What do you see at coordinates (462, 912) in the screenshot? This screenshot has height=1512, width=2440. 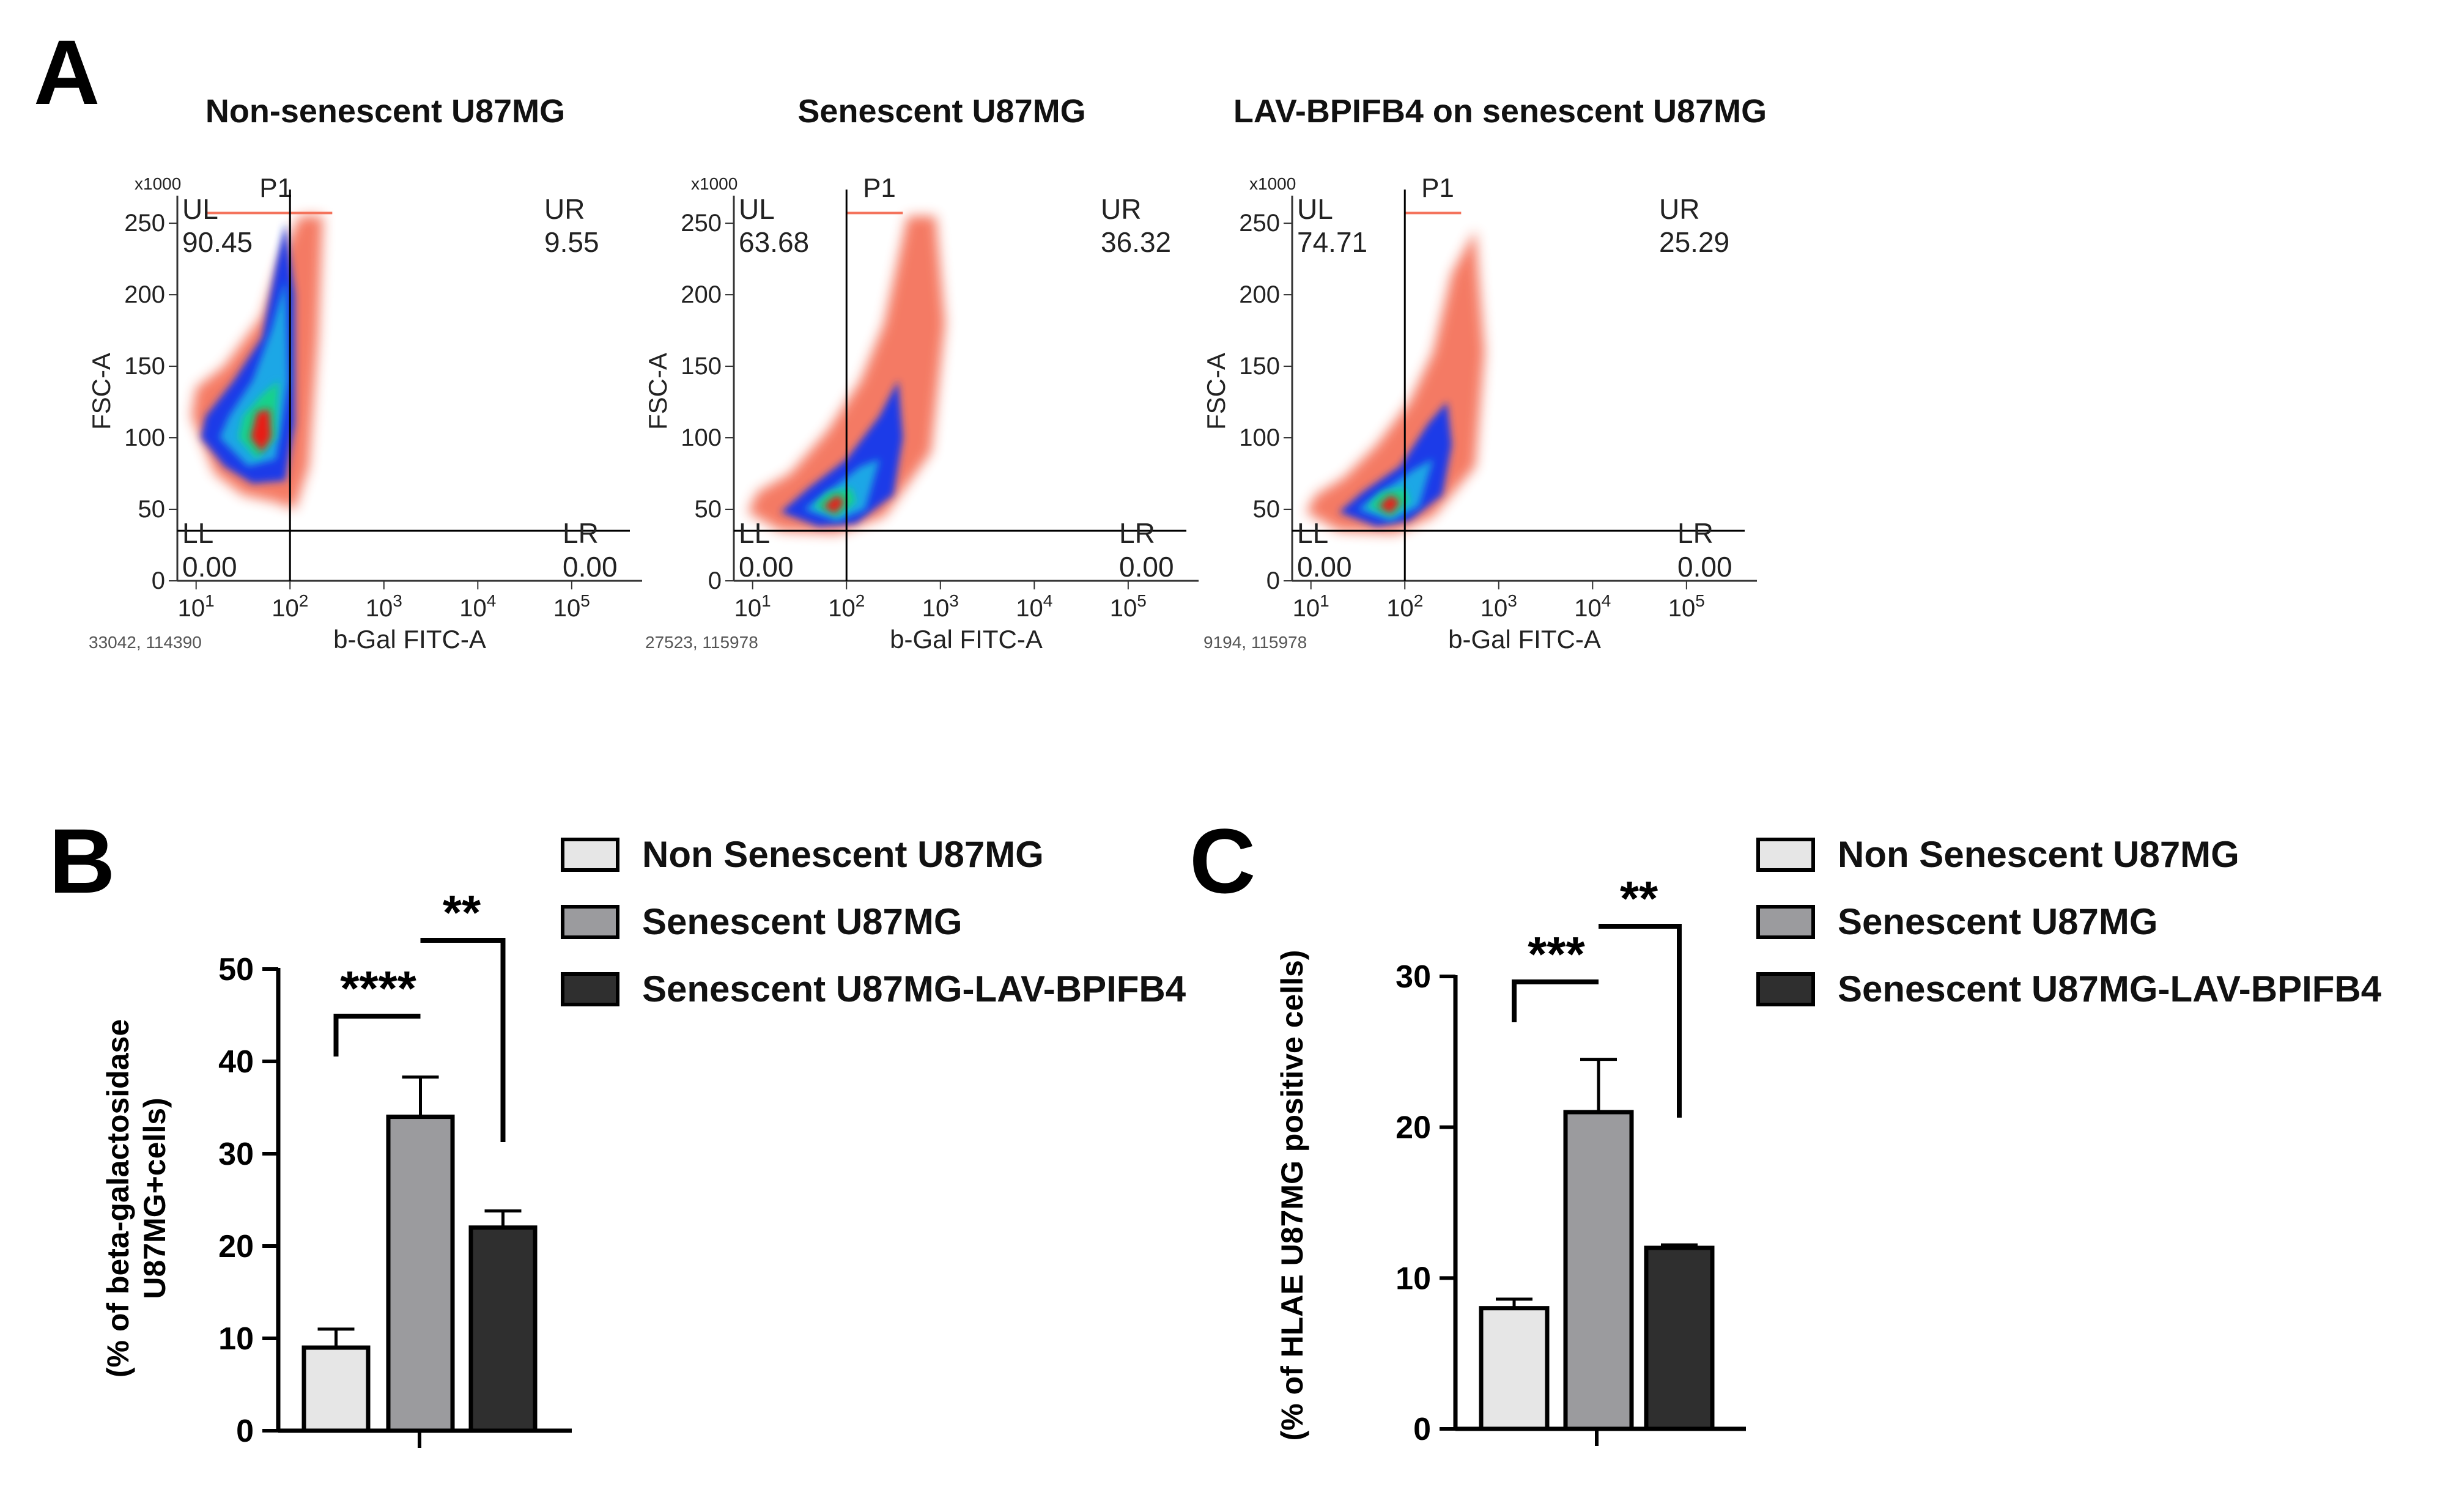 I see `significance-label: **` at bounding box center [462, 912].